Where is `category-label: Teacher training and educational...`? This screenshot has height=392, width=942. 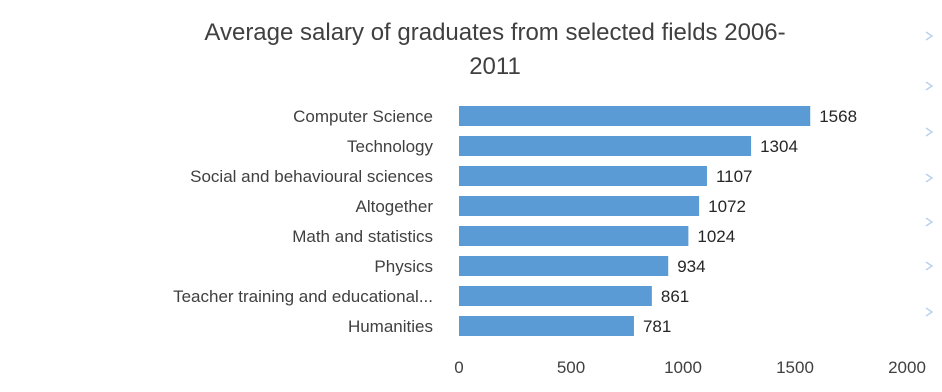 category-label: Teacher training and educational... is located at coordinates (303, 296).